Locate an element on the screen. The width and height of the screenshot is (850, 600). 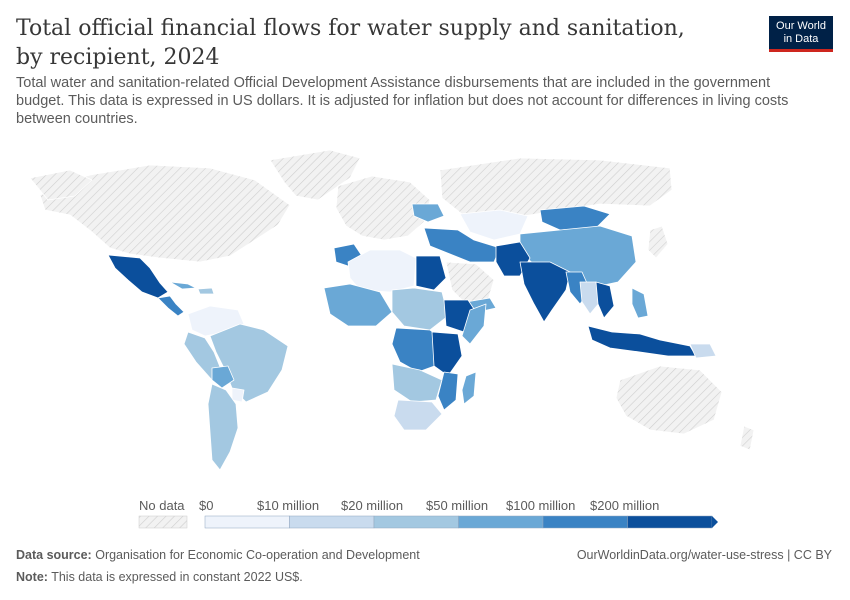
legend-no-data-swatch is located at coordinates (163, 522).